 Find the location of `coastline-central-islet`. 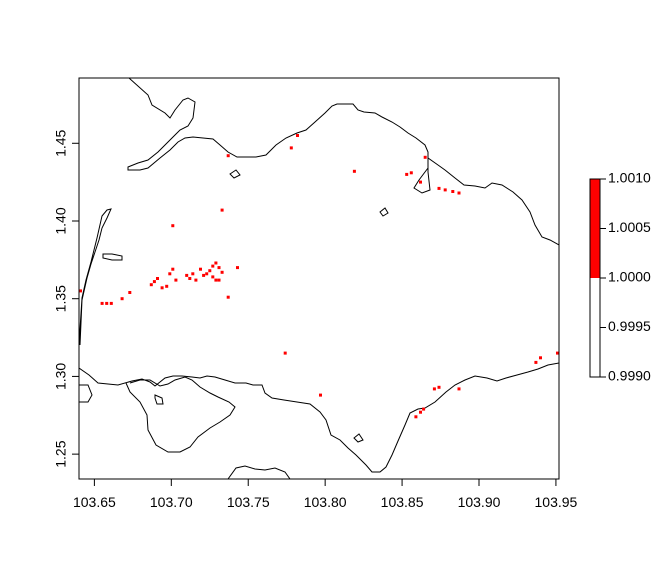

coastline-central-islet is located at coordinates (384, 212).